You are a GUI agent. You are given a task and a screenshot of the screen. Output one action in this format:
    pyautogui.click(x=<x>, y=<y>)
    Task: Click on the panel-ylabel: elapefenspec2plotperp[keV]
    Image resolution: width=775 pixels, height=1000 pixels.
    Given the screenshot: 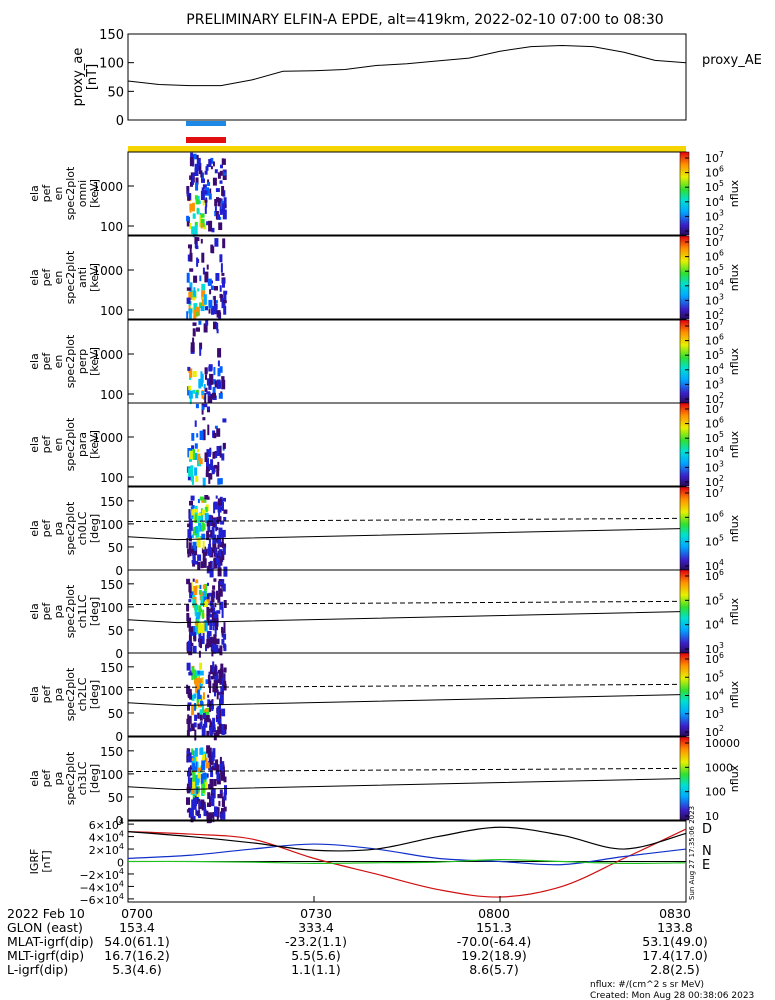 What is the action you would take?
    pyautogui.click(x=64, y=361)
    